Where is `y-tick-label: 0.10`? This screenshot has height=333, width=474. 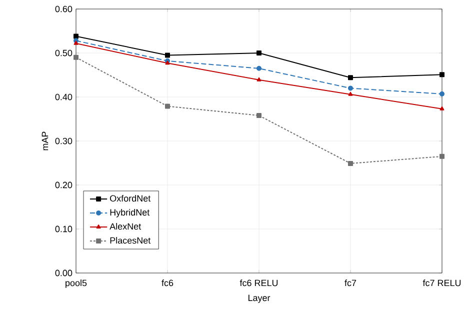 y-tick-label: 0.10 is located at coordinates (63, 229).